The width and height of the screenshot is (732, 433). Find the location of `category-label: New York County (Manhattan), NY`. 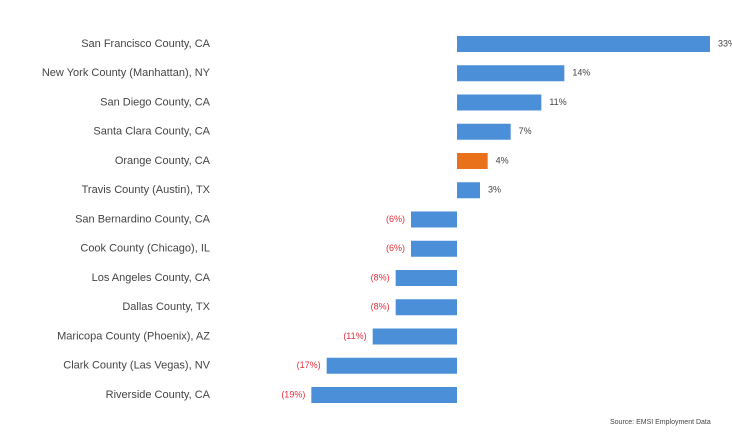

category-label: New York County (Manhattan), NY is located at coordinates (126, 73).